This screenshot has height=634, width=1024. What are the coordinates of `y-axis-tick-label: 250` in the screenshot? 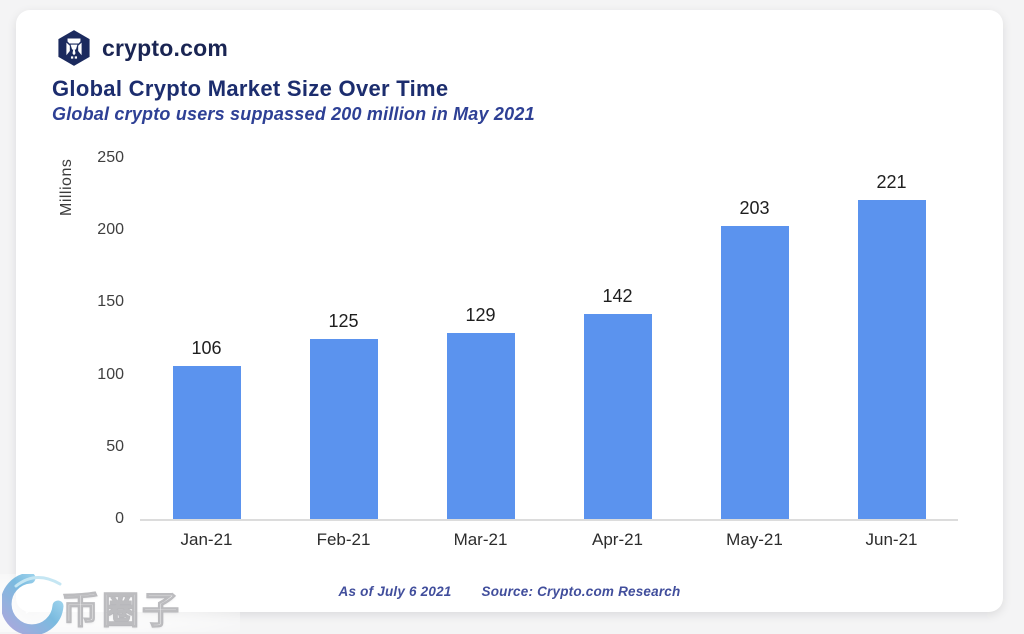 It's located at (110, 157).